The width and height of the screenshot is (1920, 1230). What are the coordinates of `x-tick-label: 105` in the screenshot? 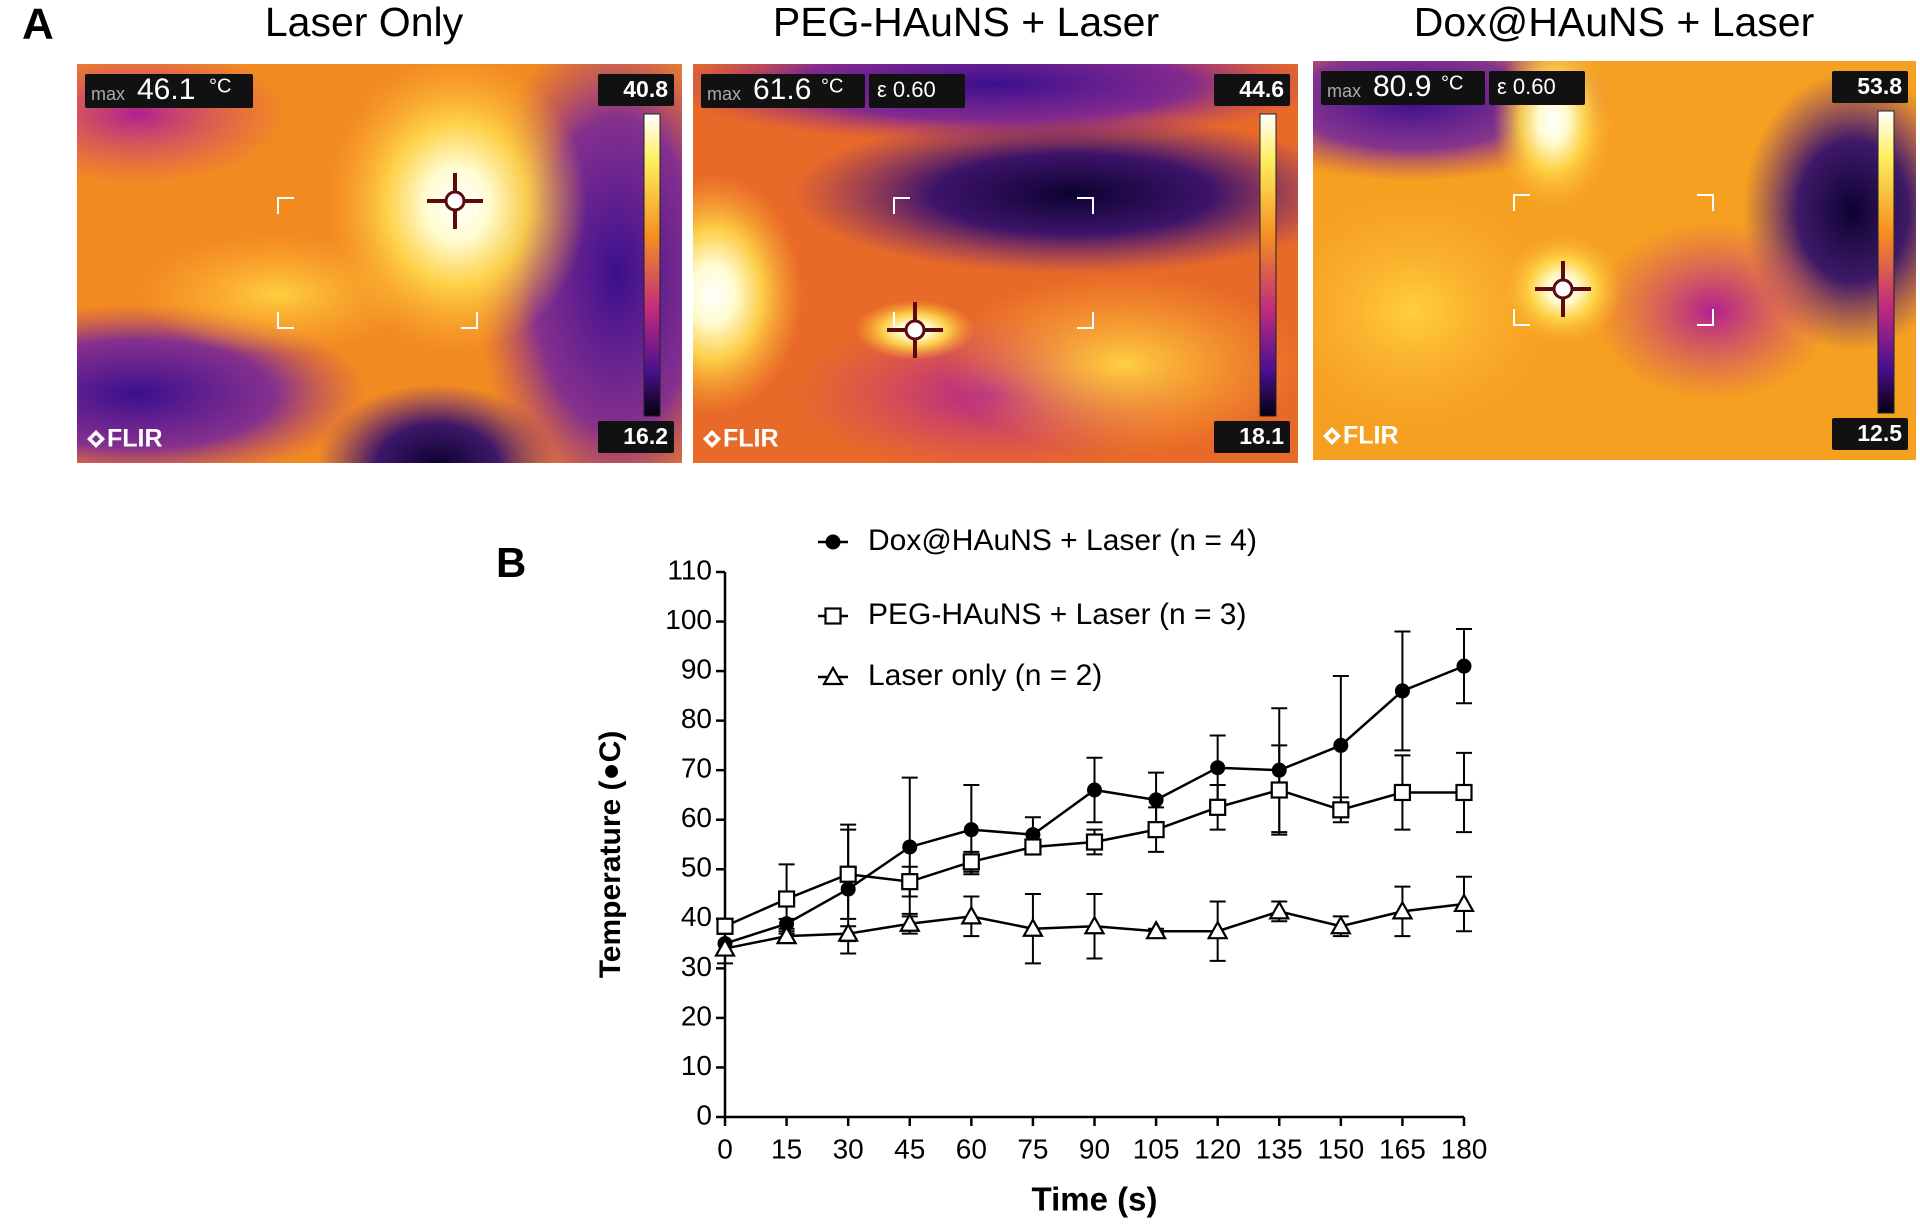 It's located at (1156, 1148).